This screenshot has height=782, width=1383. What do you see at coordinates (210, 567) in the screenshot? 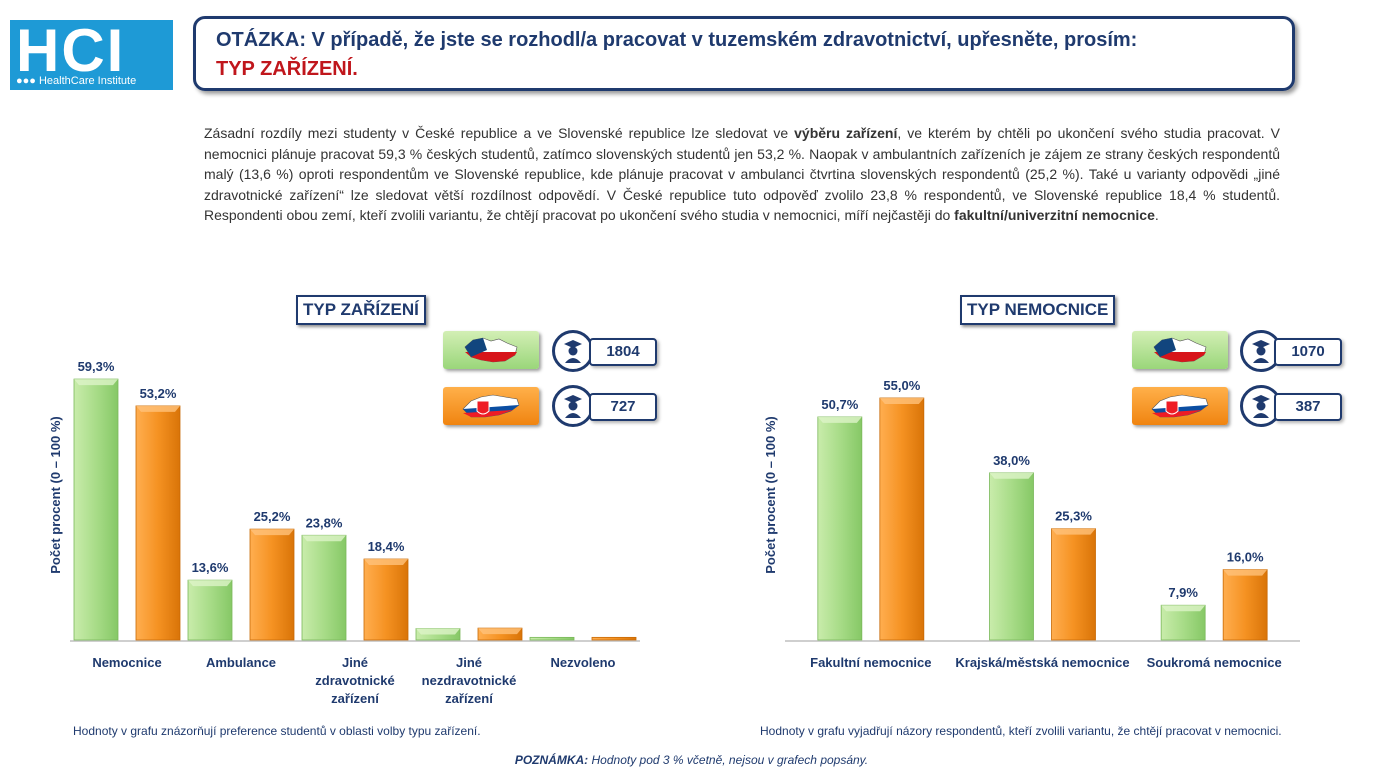
I see `data-label: 13,6%` at bounding box center [210, 567].